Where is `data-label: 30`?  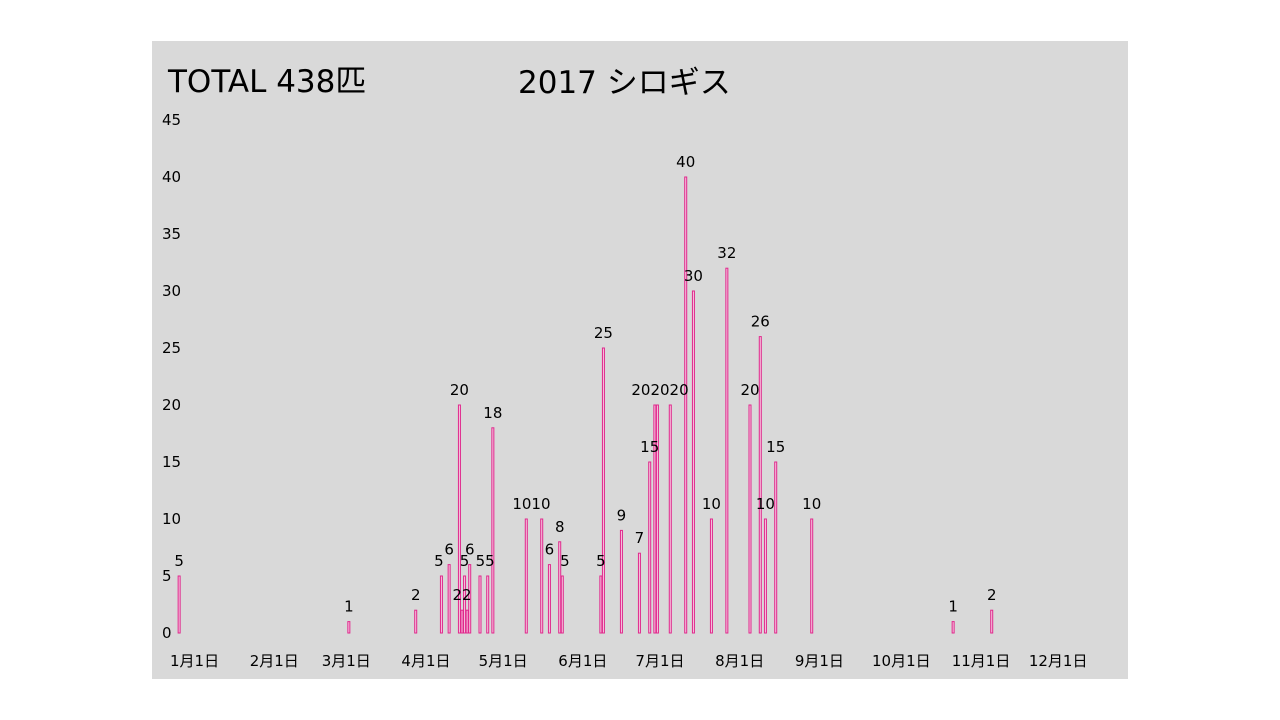
data-label: 30 is located at coordinates (693, 276).